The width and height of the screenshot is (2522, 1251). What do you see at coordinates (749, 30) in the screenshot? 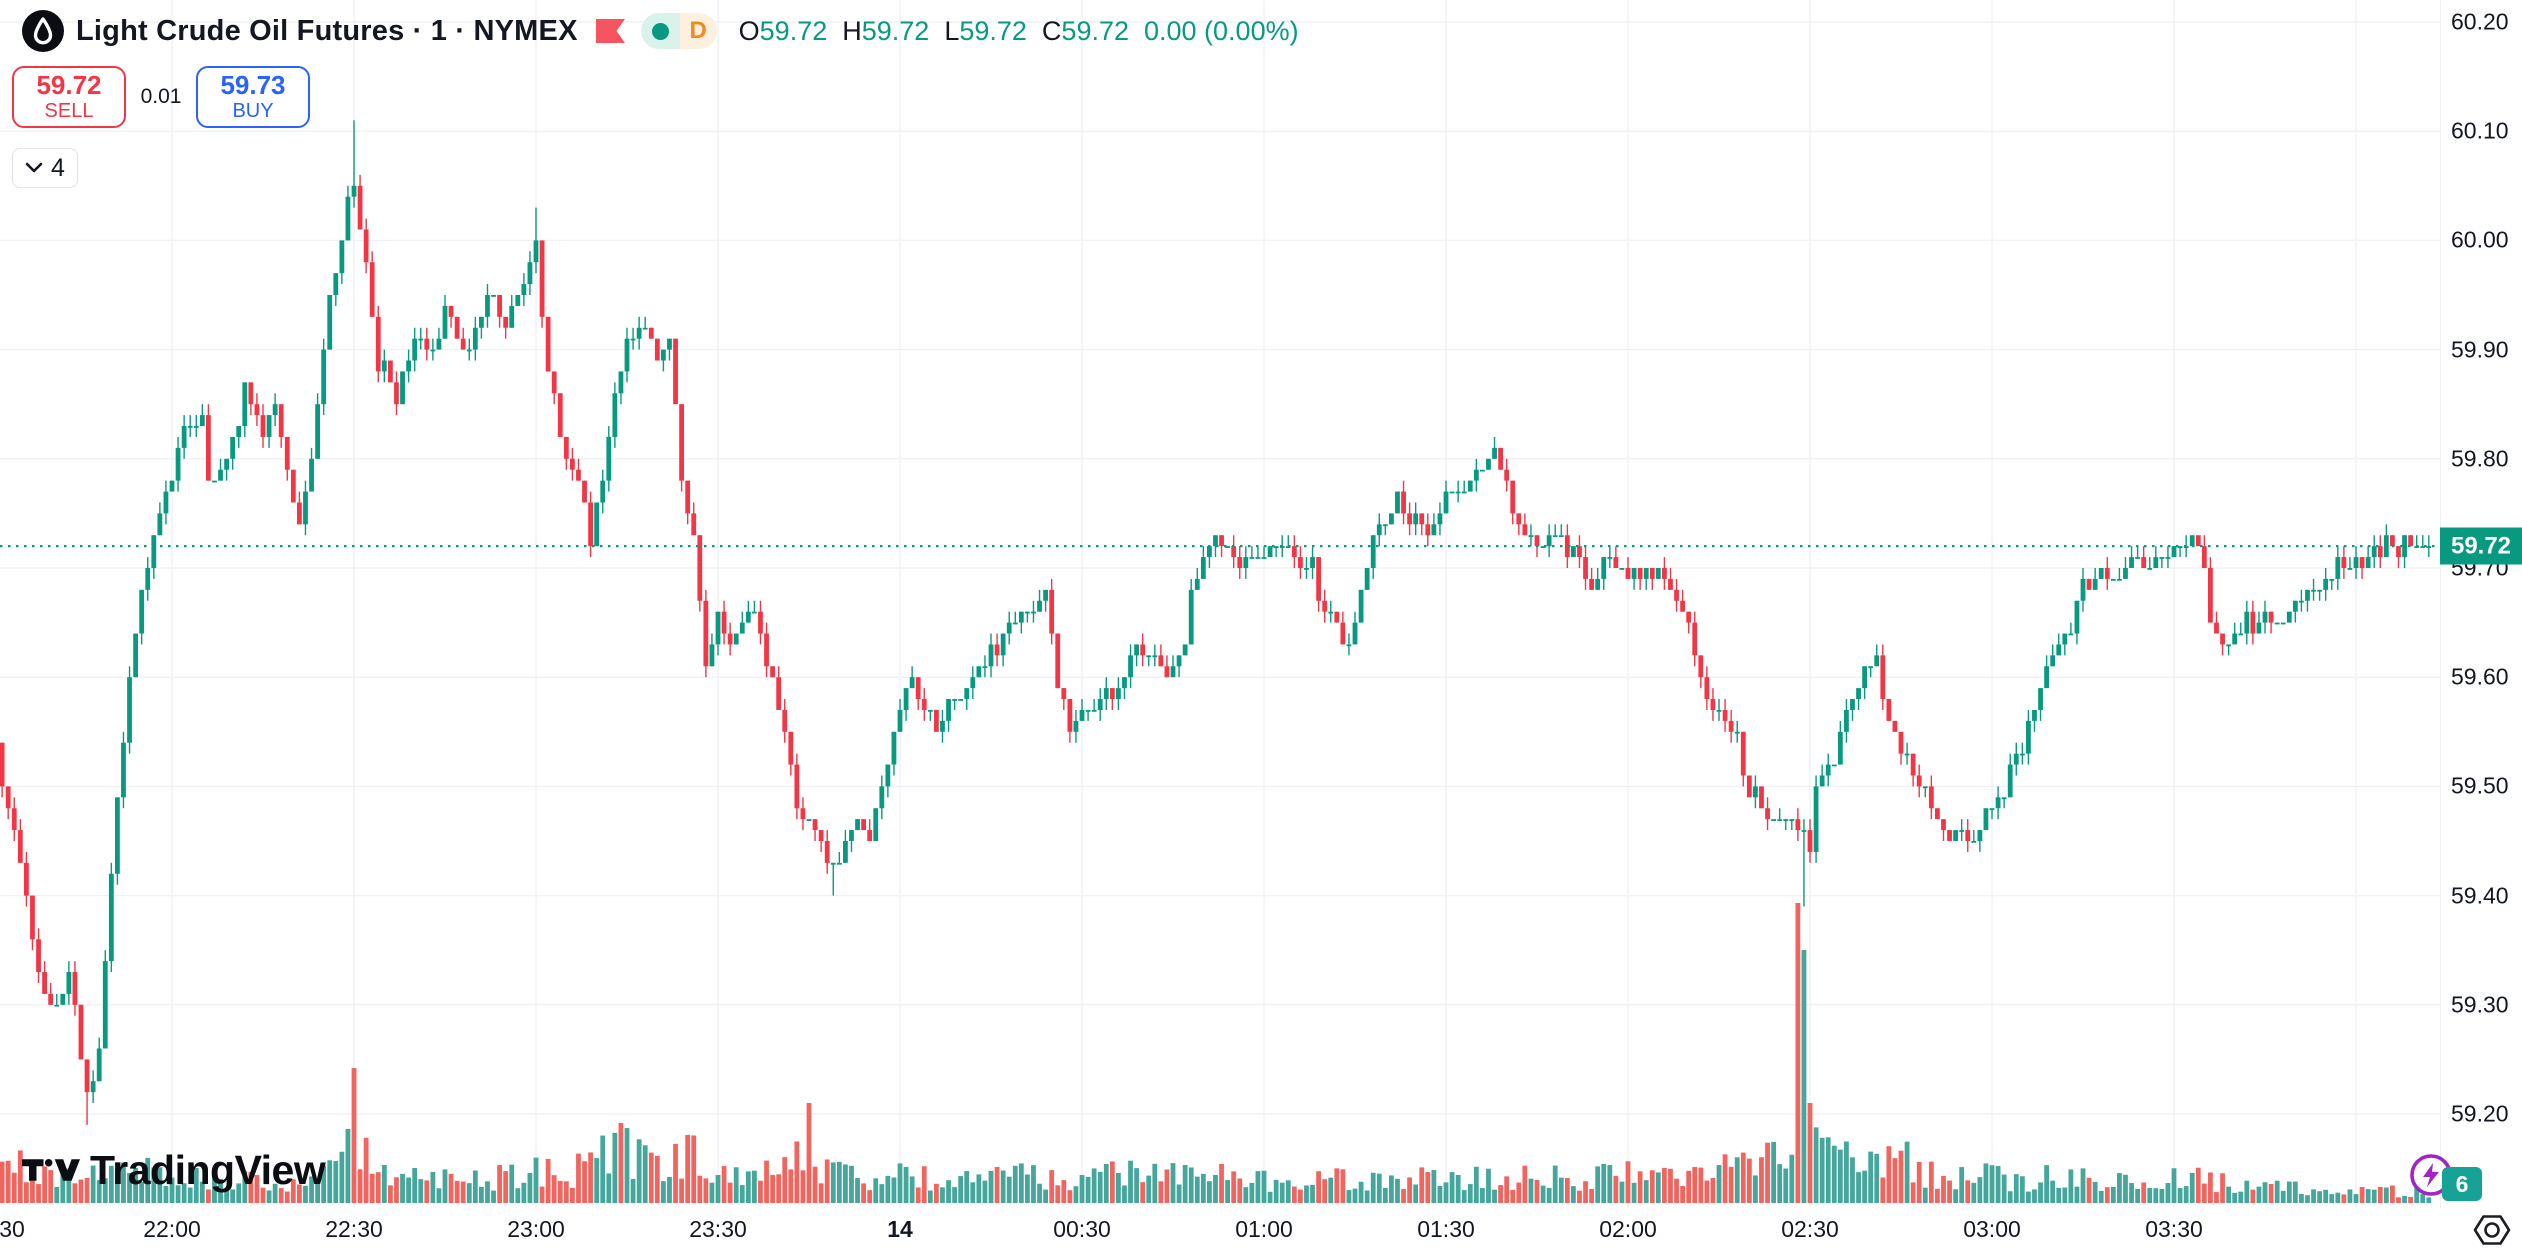
I see `open-label: O` at bounding box center [749, 30].